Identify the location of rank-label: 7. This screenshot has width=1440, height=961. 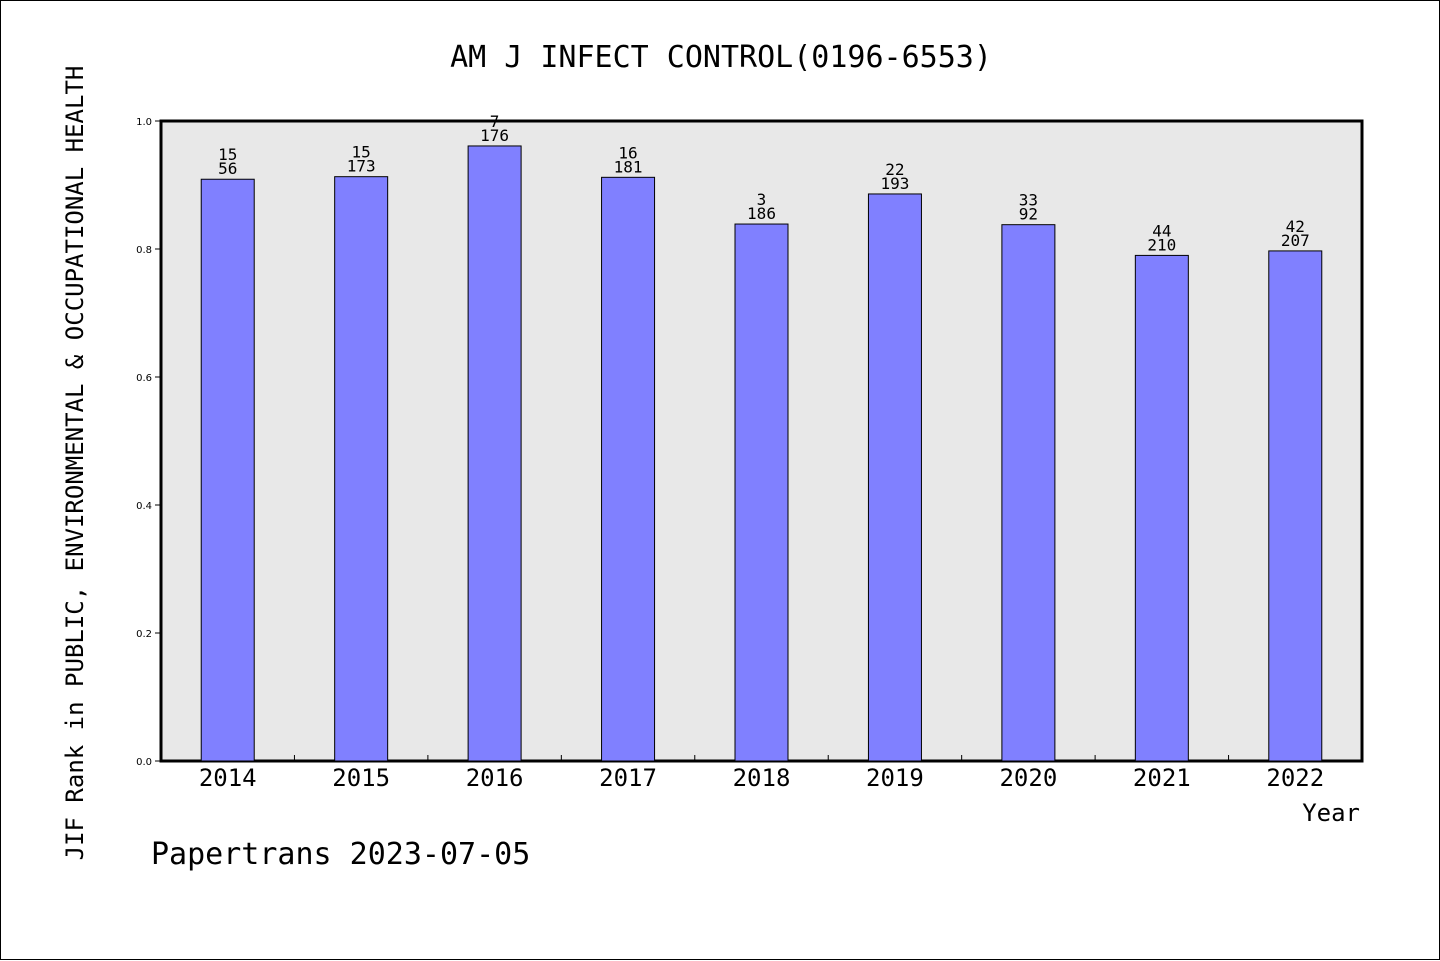
(495, 121).